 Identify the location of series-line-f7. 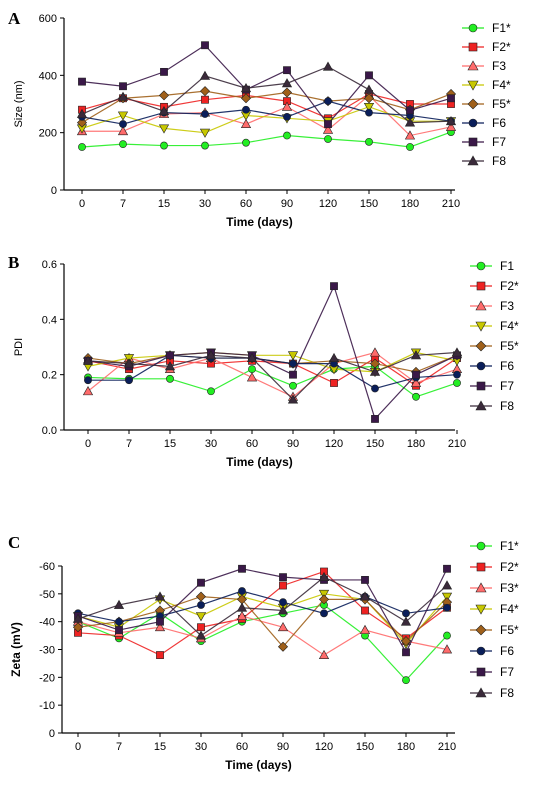
(272, 352).